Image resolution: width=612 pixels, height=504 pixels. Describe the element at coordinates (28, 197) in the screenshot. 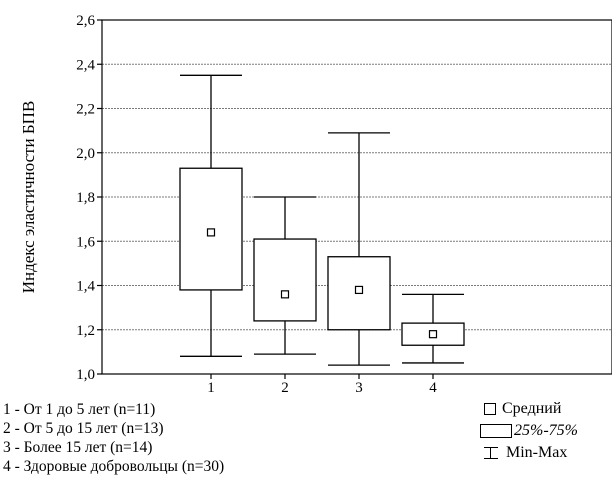

I see `y-axis-label: Индекс эластичности БПВ` at that location.